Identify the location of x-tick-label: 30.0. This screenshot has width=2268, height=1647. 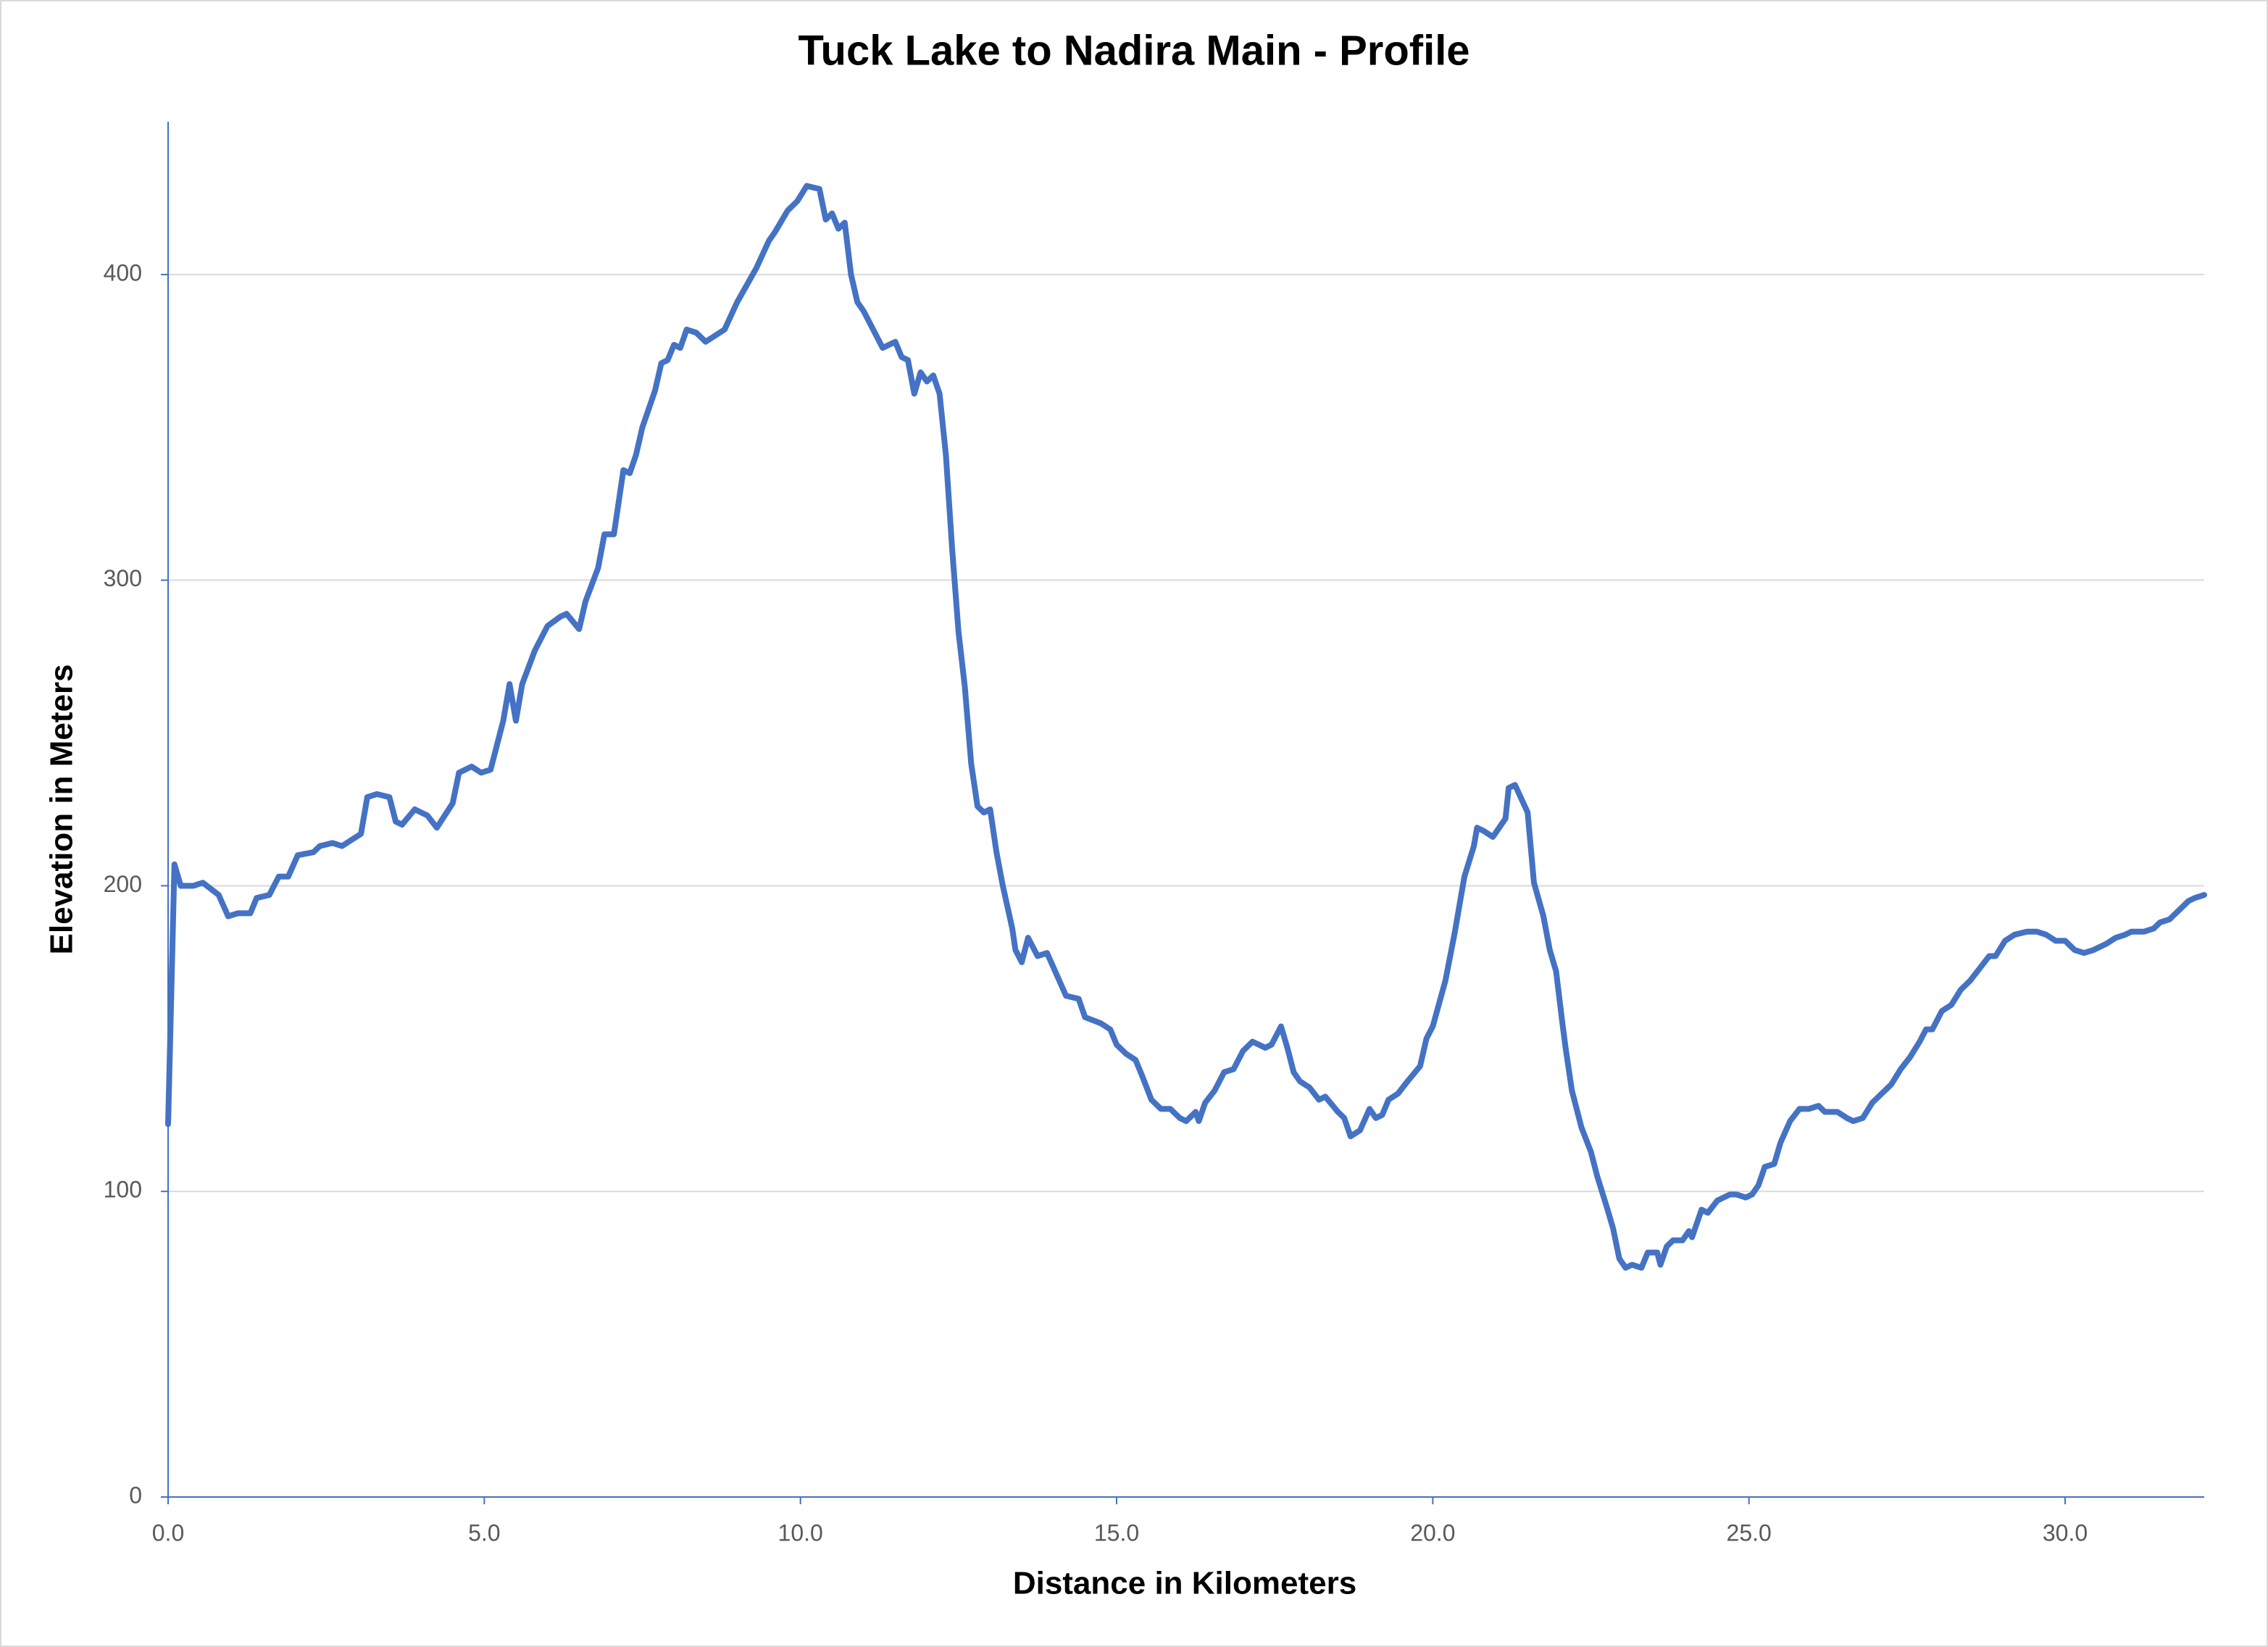
(2065, 1532).